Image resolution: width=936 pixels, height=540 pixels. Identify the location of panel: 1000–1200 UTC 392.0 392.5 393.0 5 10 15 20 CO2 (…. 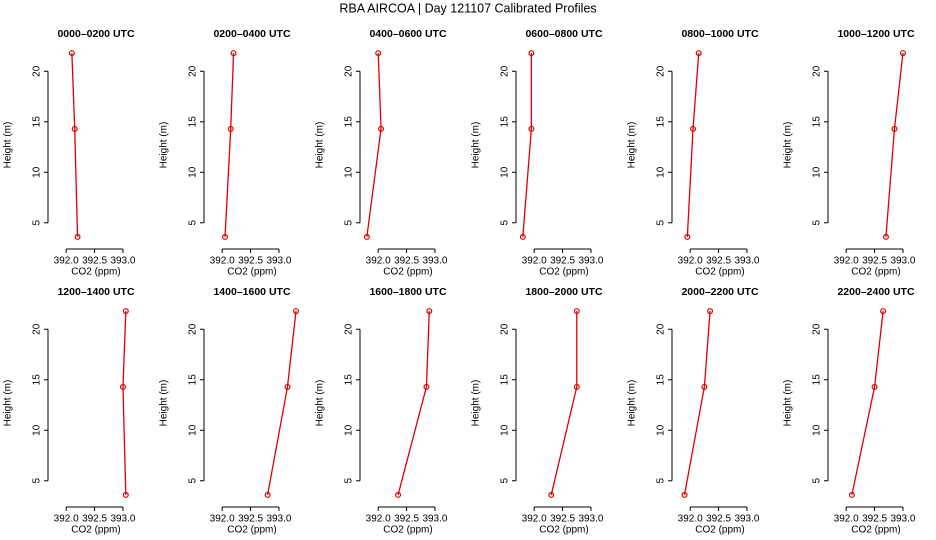
(849, 153).